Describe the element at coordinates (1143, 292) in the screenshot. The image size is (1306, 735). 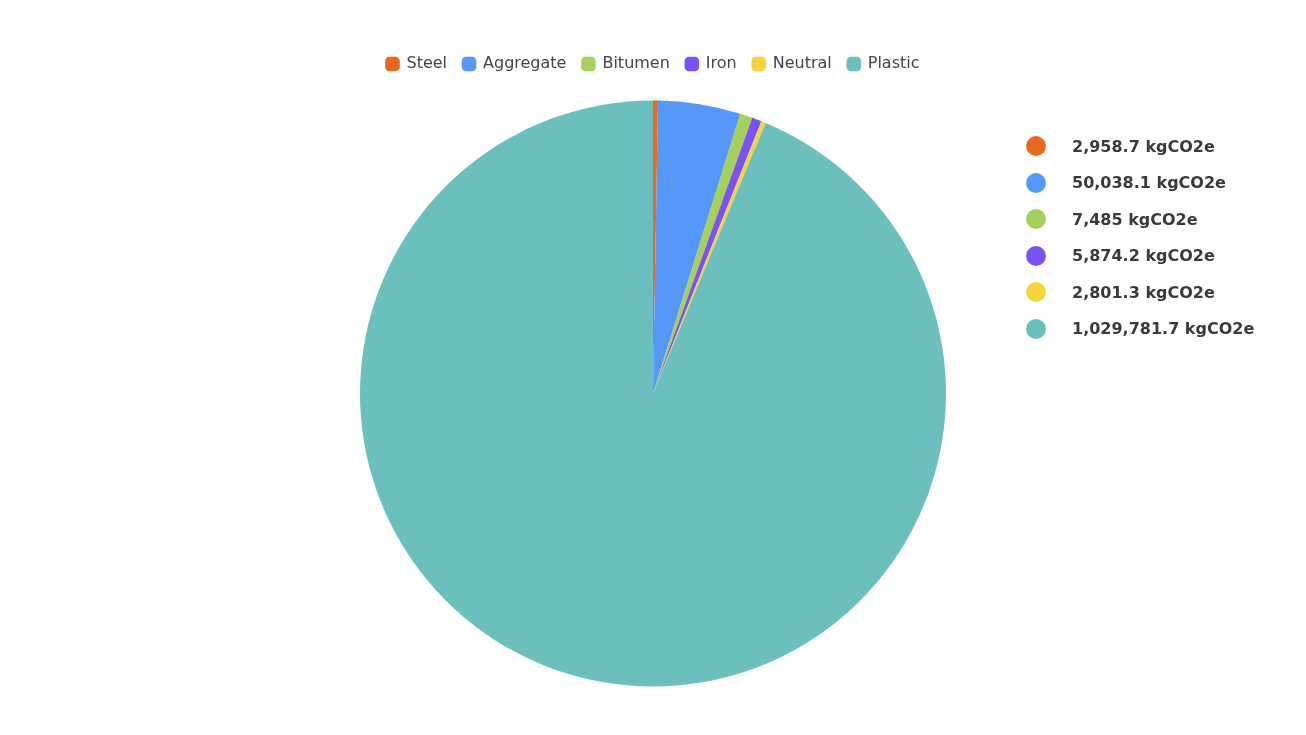
I see `text: 2,801.3 kgCO2e` at that location.